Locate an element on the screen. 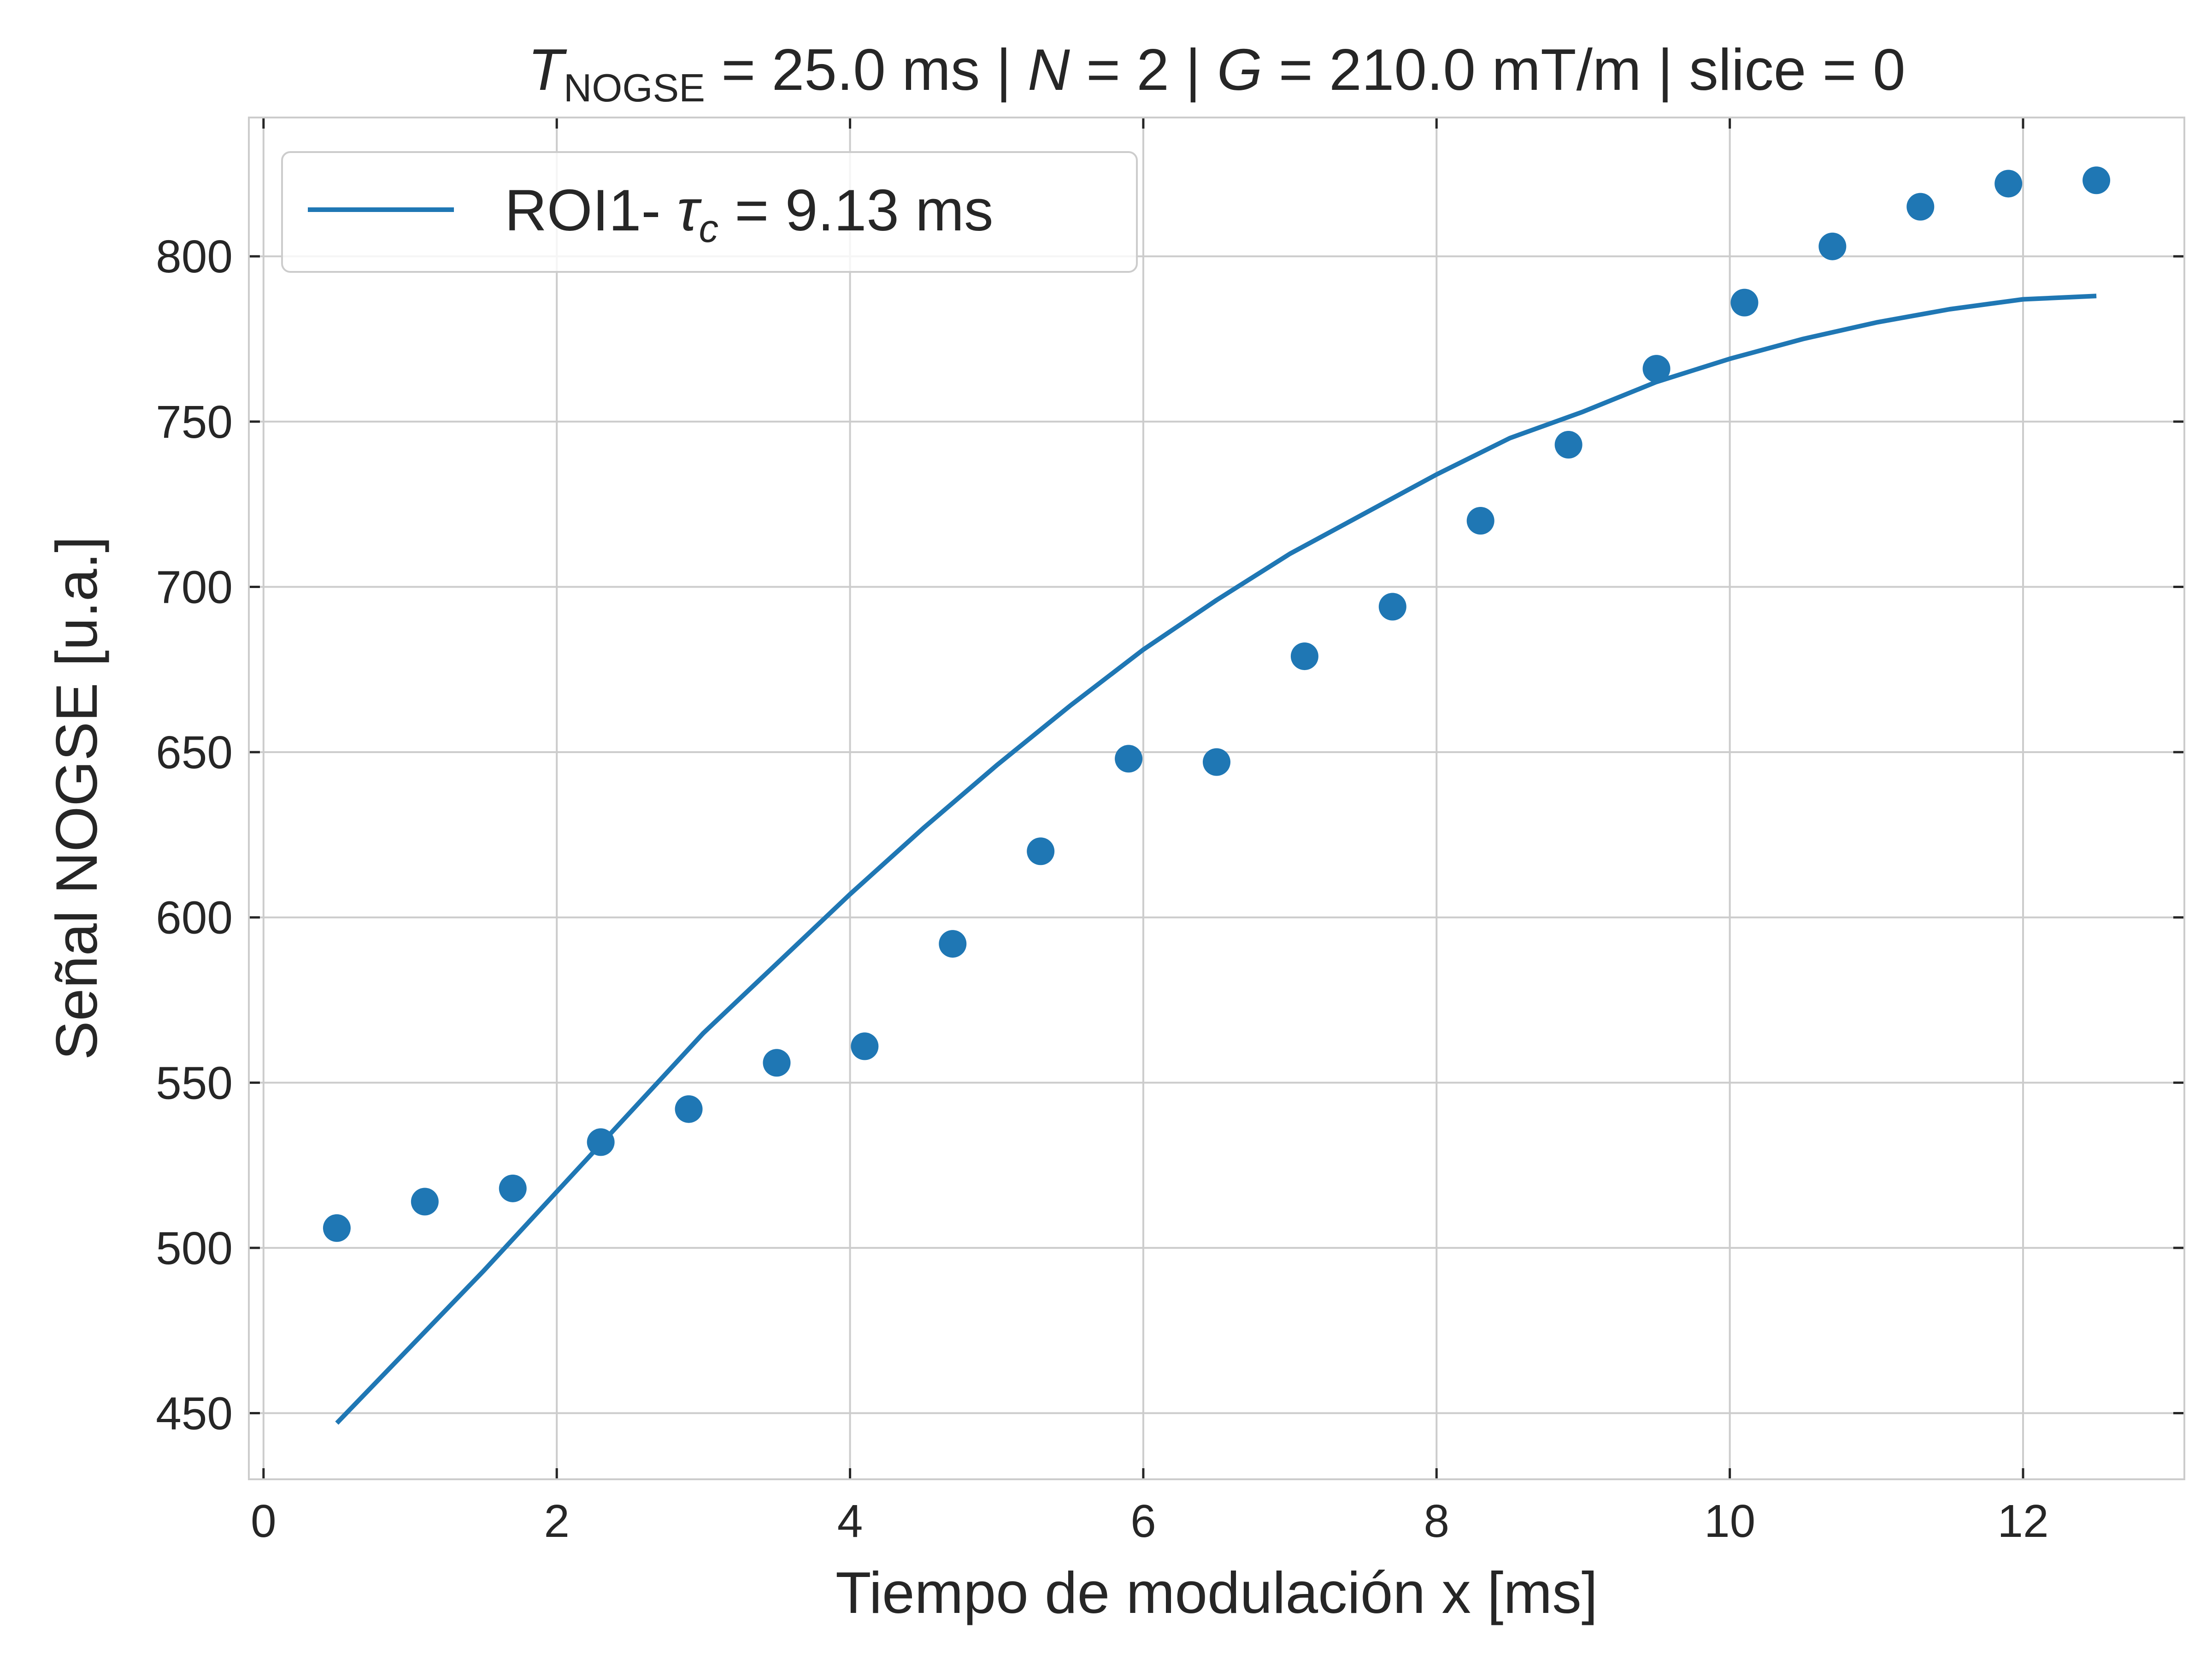 The image size is (2212, 1659). title-eq2: = 2 | is located at coordinates (1143, 69).